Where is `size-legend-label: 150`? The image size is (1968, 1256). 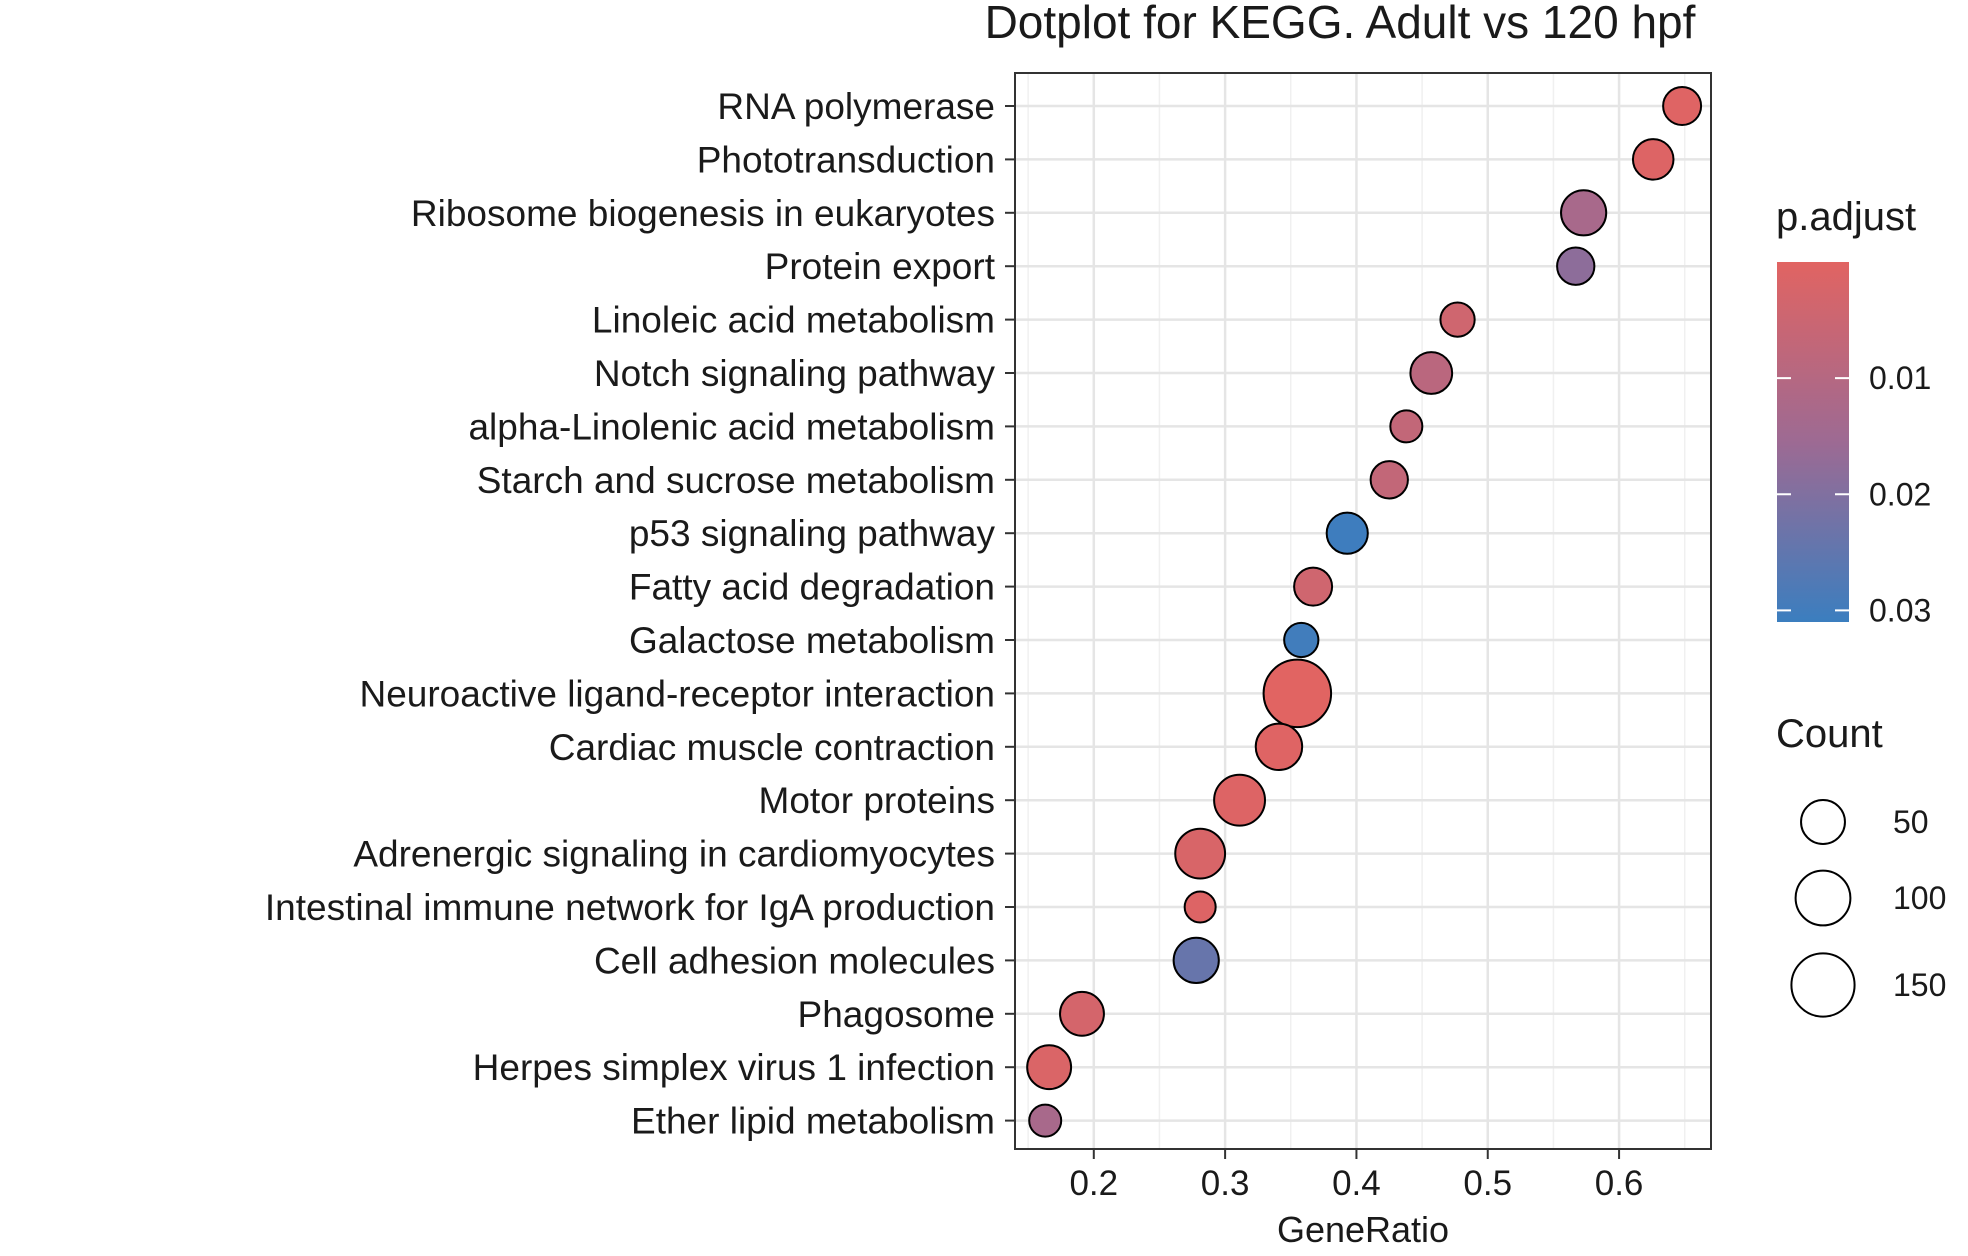 size-legend-label: 150 is located at coordinates (1919, 985).